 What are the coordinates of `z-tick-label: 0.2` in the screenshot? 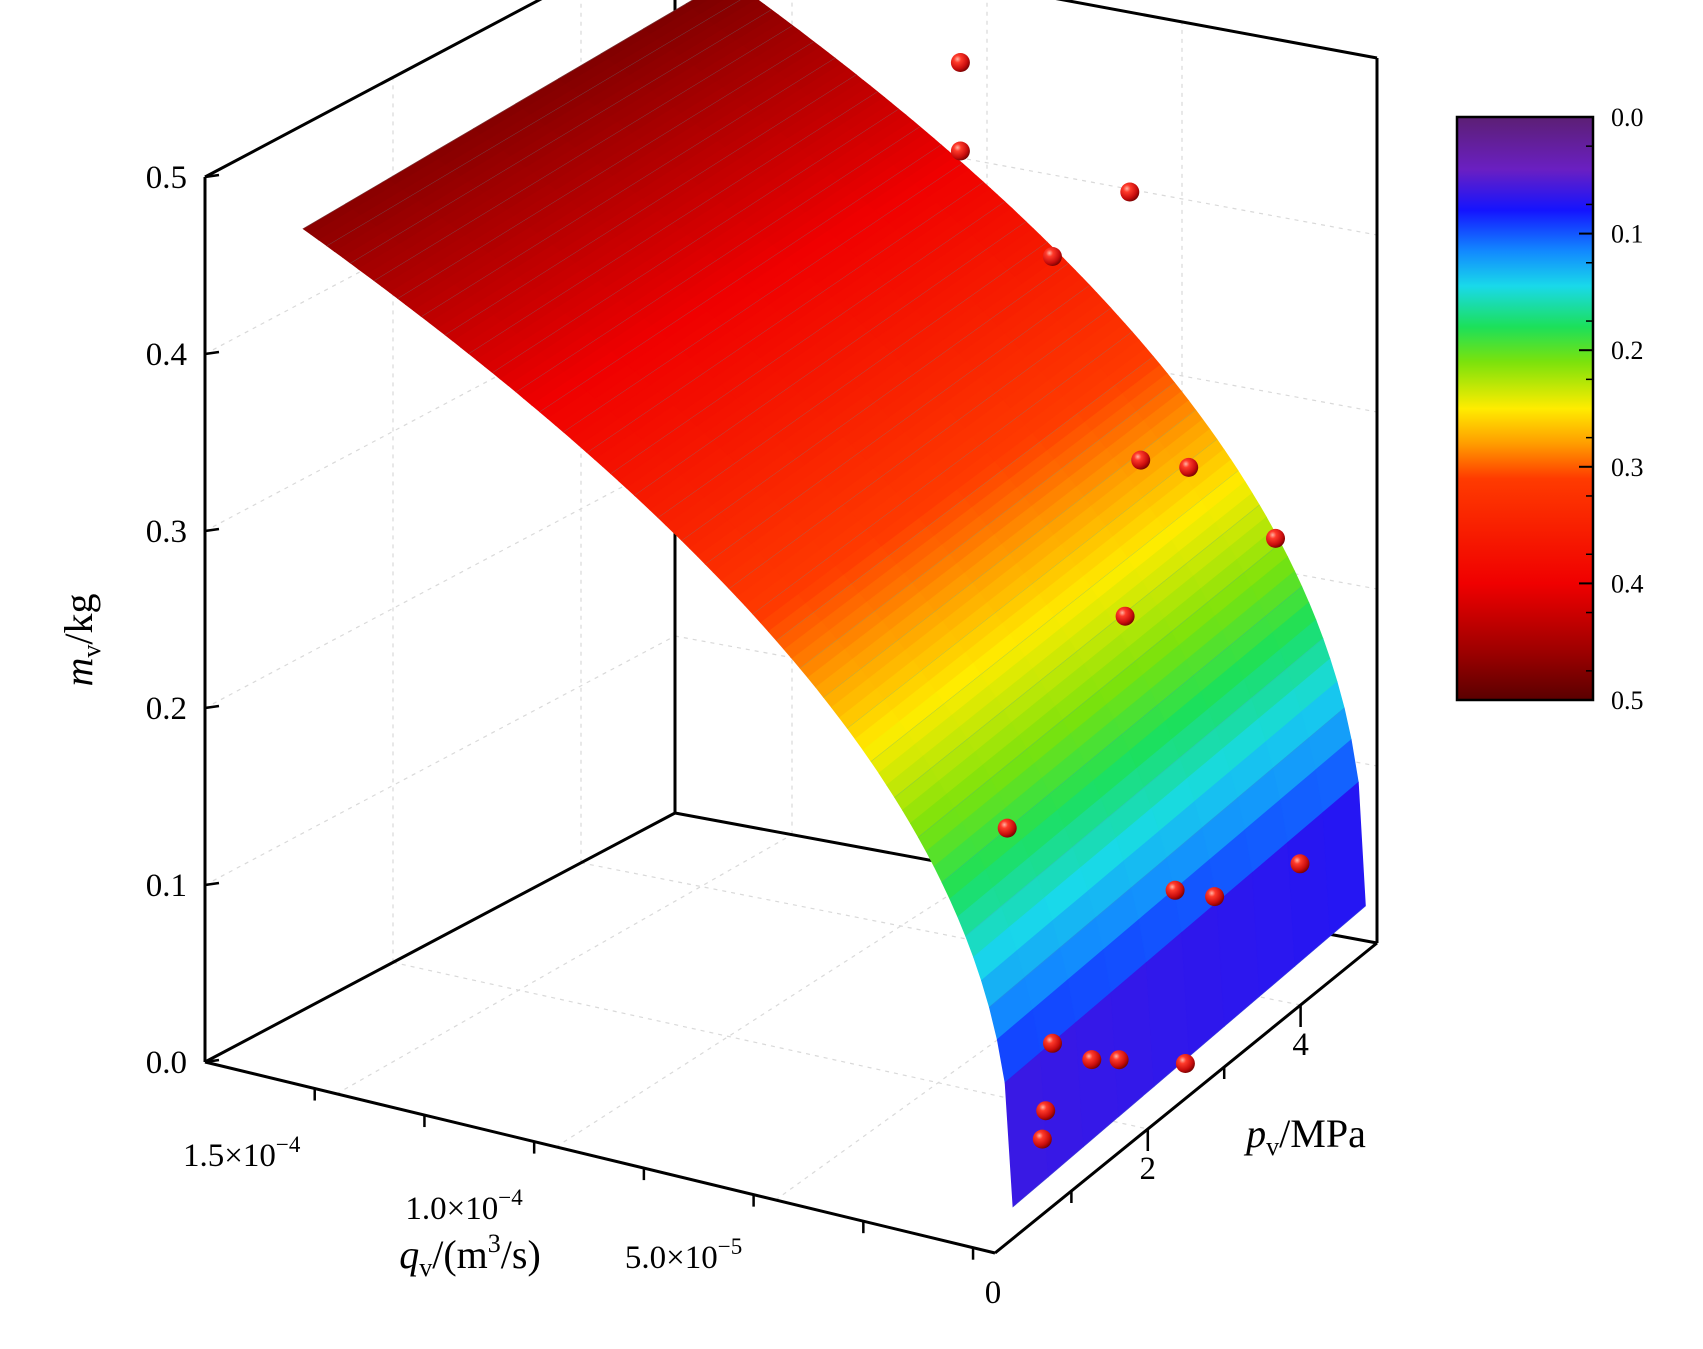 It's located at (166, 709).